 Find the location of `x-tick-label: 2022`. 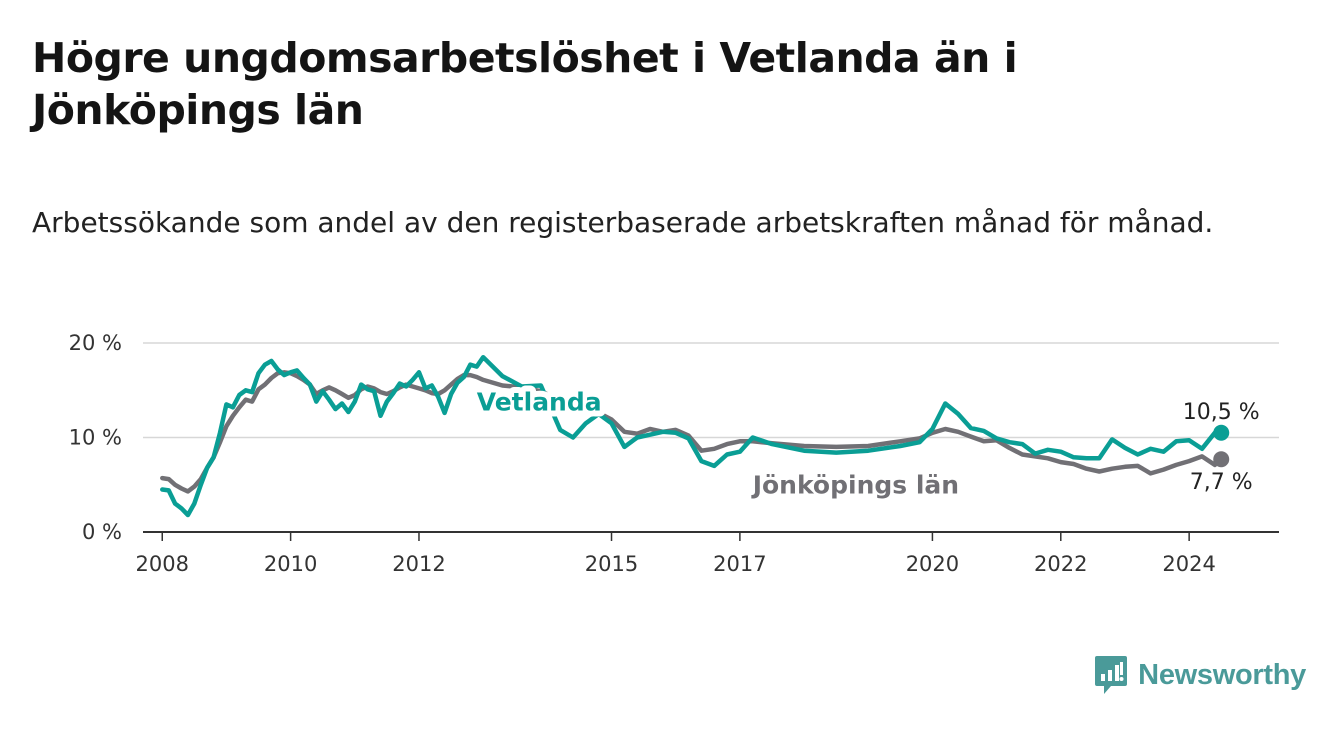

x-tick-label: 2022 is located at coordinates (1060, 564).